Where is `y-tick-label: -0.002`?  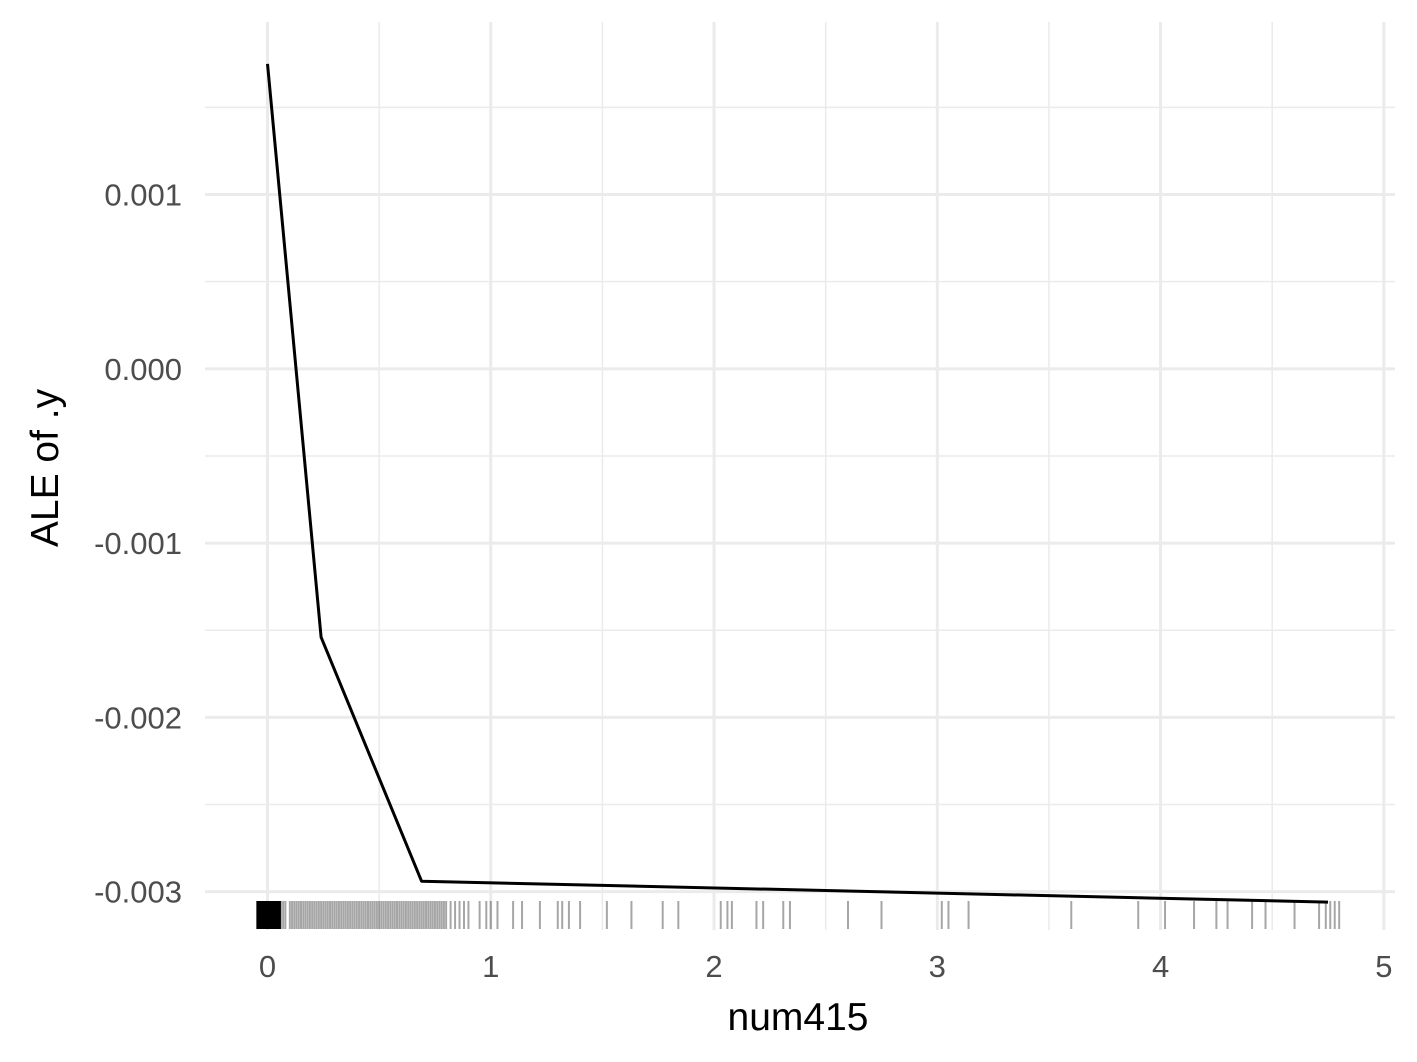
y-tick-label: -0.002 is located at coordinates (138, 717).